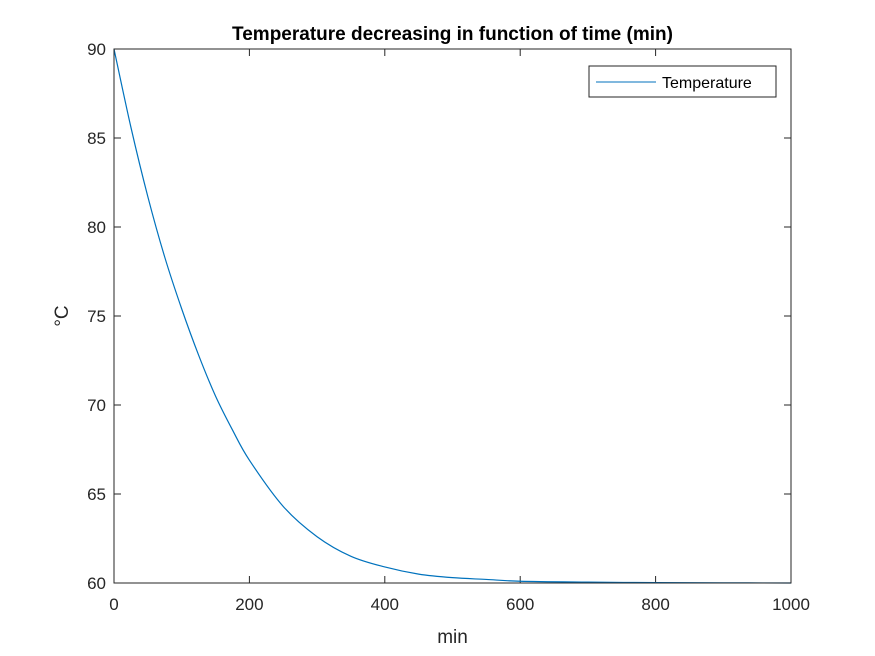 The width and height of the screenshot is (875, 656). What do you see at coordinates (655, 604) in the screenshot?
I see `x-tick-label: 800` at bounding box center [655, 604].